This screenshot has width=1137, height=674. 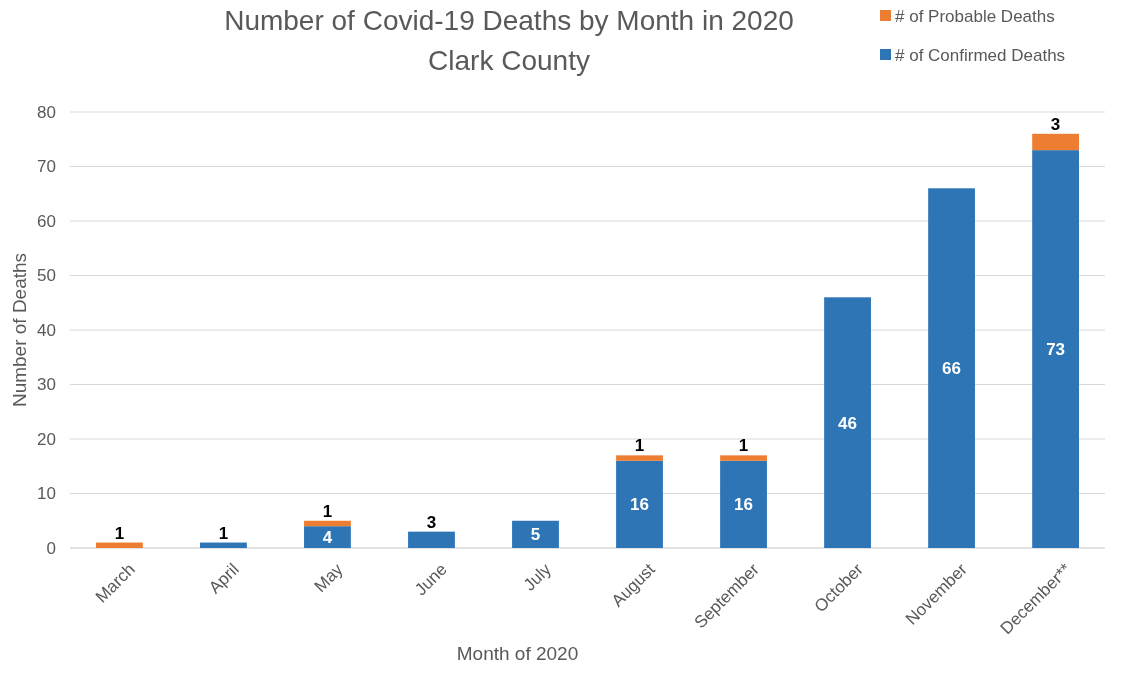 I want to click on data-label: 73, so click(x=1056, y=350).